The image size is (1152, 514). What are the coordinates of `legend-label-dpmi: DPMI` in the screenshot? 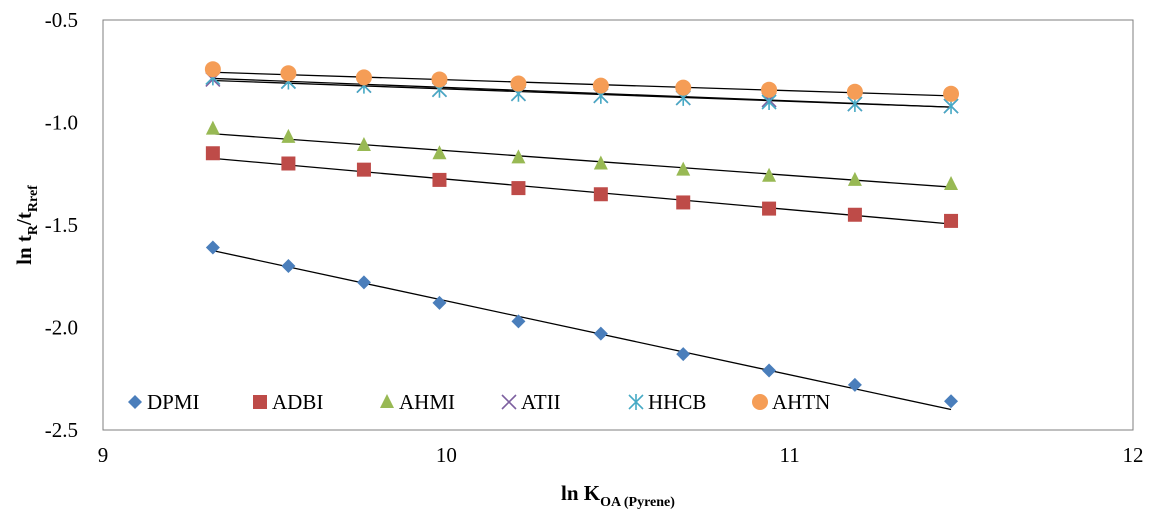 It's located at (173, 402).